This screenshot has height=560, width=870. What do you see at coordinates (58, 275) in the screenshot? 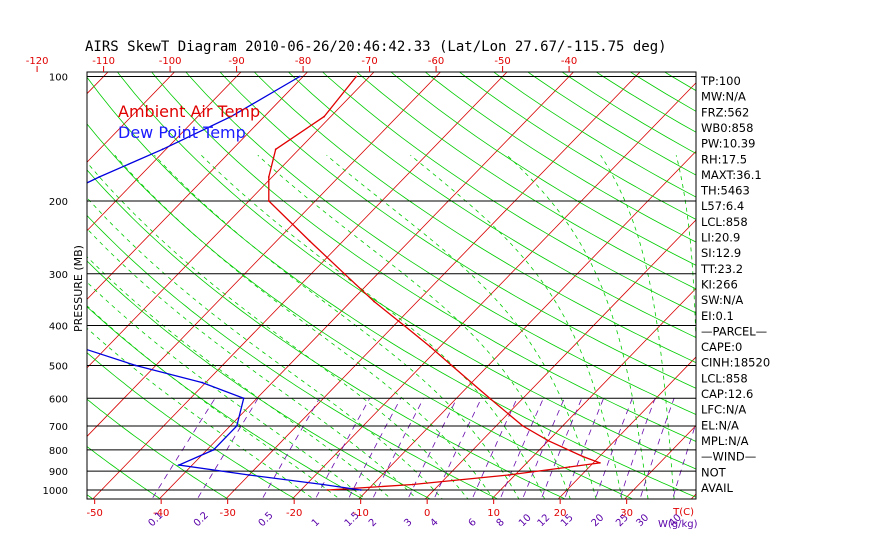
I see `pressure-tick-label: 300` at bounding box center [58, 275].